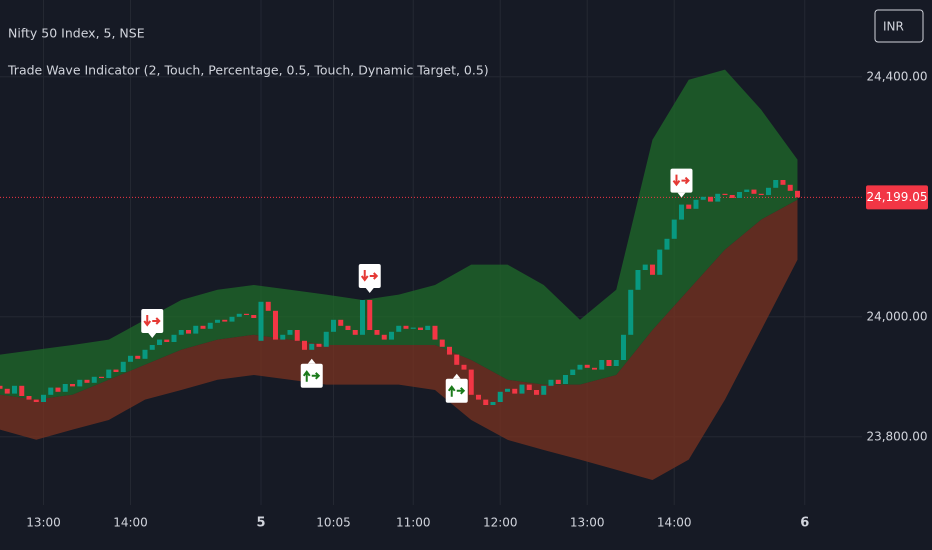  I want to click on currency-button, so click(899, 26).